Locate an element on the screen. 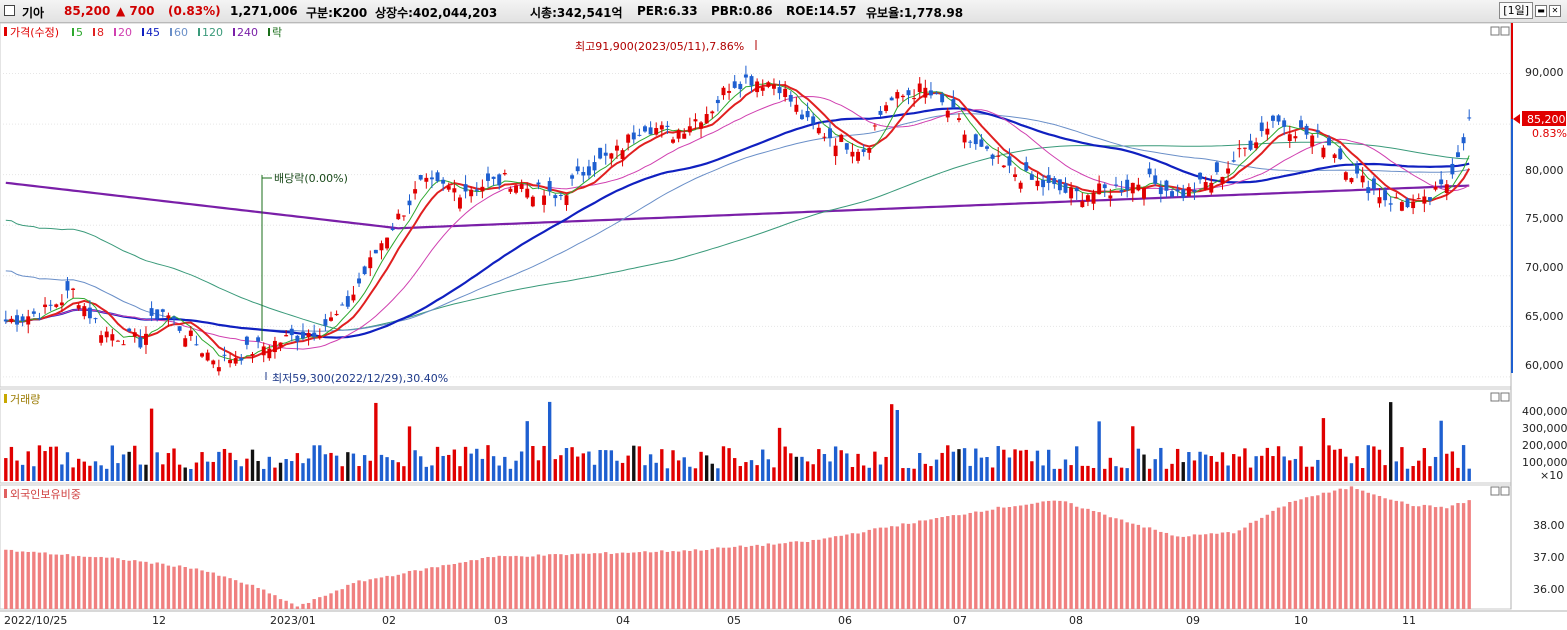 The width and height of the screenshot is (1567, 630). select-checkbox is located at coordinates (9, 10).